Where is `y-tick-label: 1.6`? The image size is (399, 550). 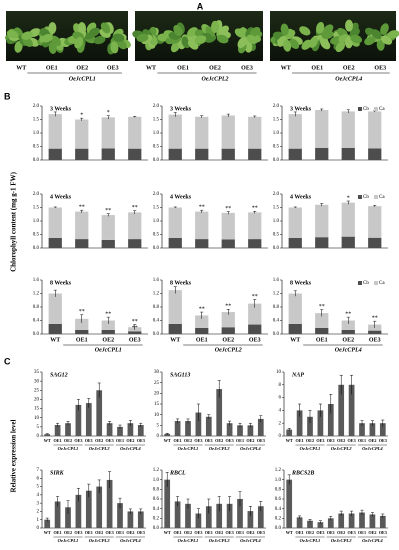 y-tick-label: 1.6 is located at coordinates (156, 280).